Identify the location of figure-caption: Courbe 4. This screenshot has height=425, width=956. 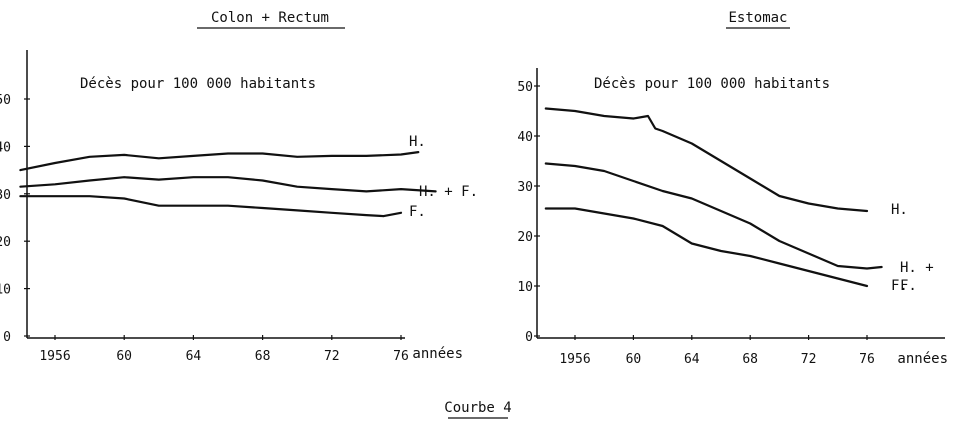
(477, 408).